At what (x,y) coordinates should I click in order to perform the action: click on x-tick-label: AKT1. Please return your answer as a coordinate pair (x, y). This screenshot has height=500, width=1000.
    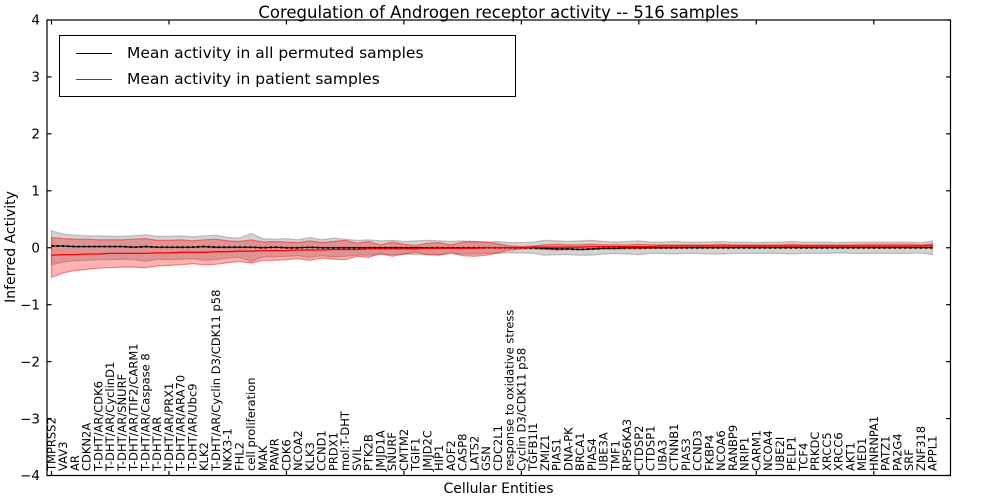
    Looking at the image, I should click on (850, 456).